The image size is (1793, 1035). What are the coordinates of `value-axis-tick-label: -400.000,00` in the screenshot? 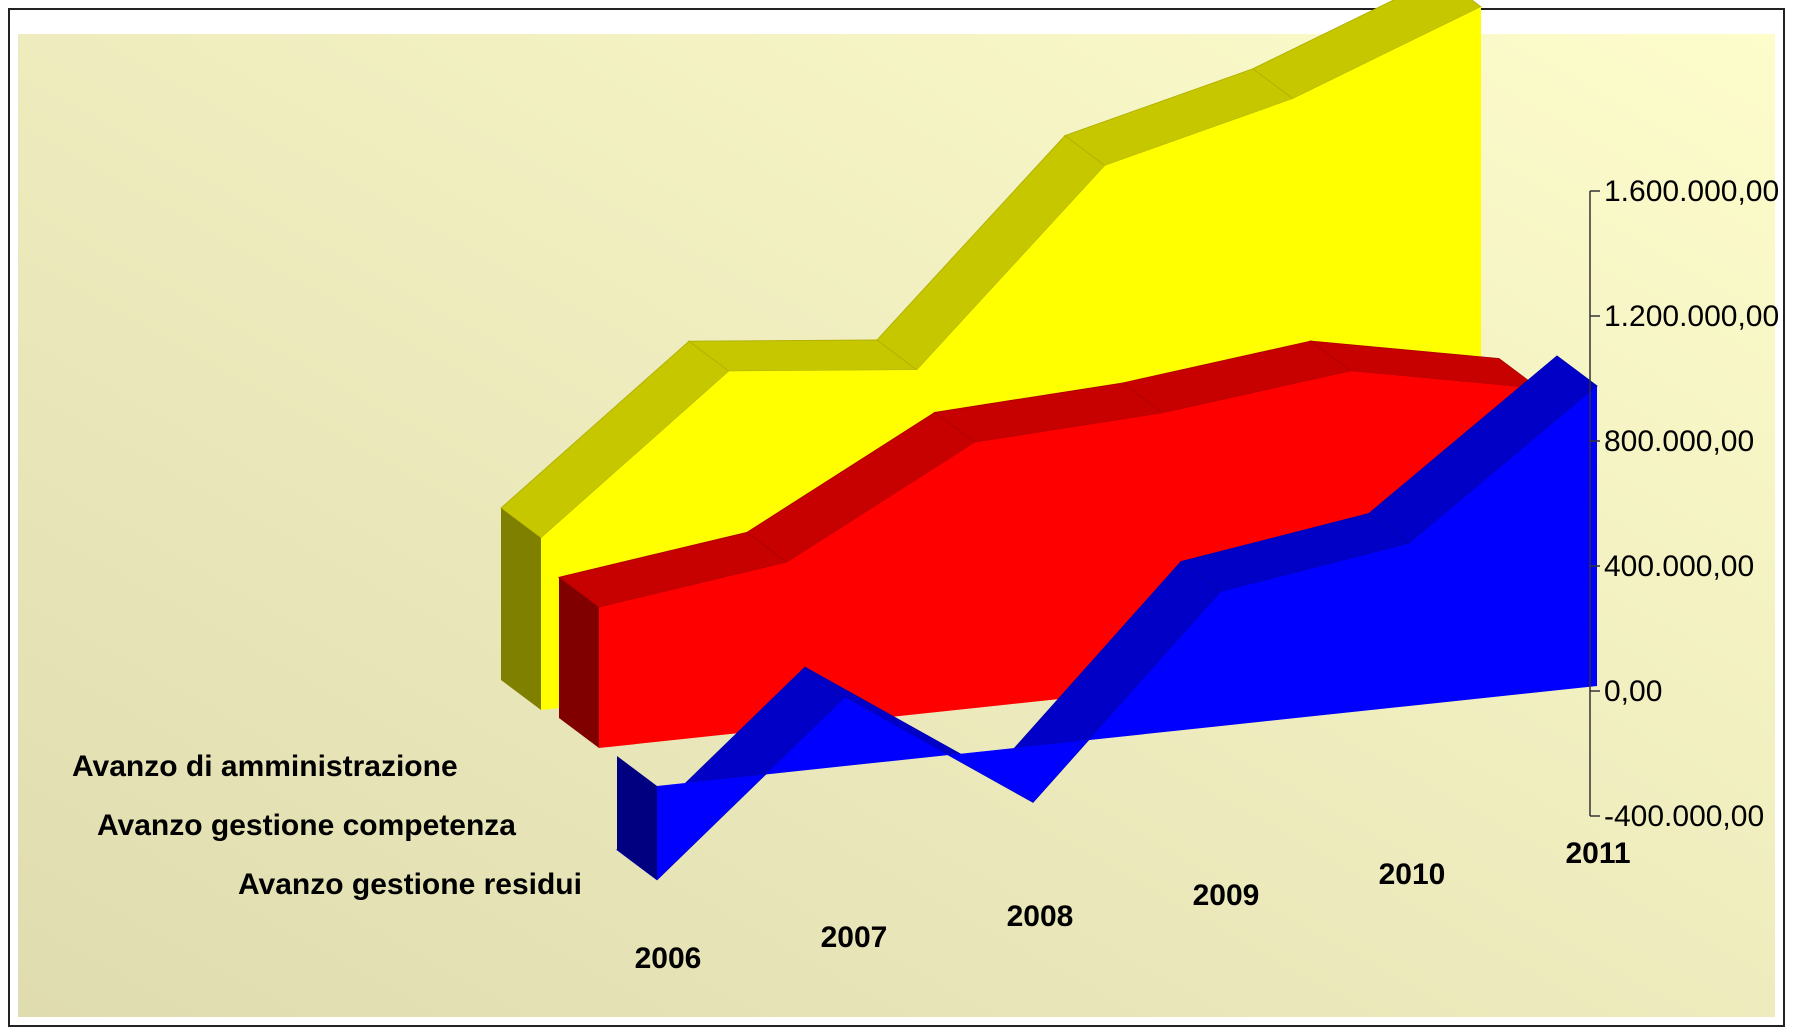 It's located at (1684, 816).